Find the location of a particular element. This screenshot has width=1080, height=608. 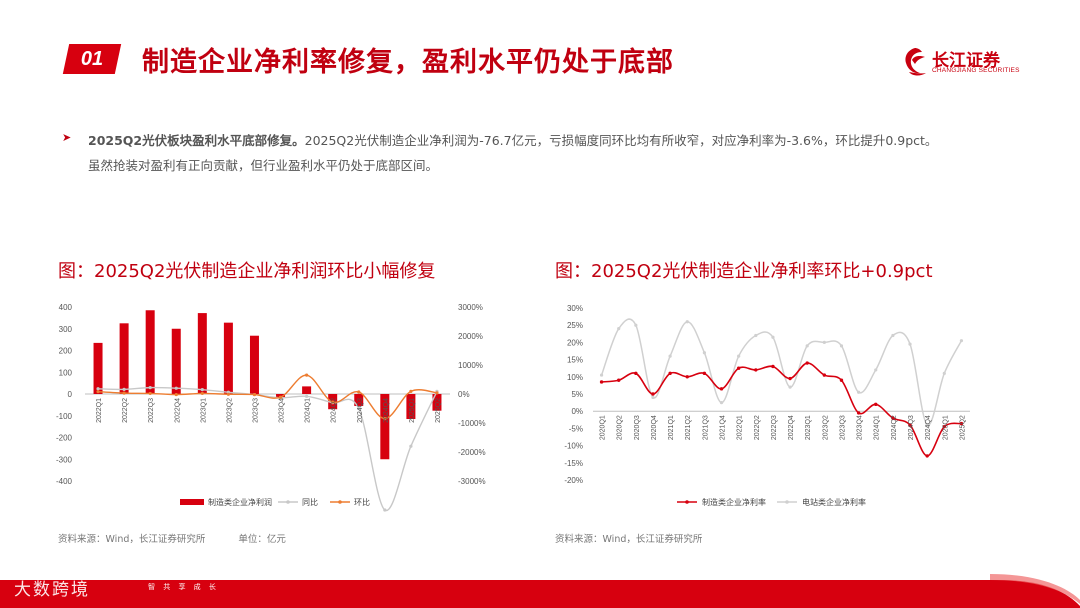

footer-watermark: 大数跨境 is located at coordinates (52, 590).